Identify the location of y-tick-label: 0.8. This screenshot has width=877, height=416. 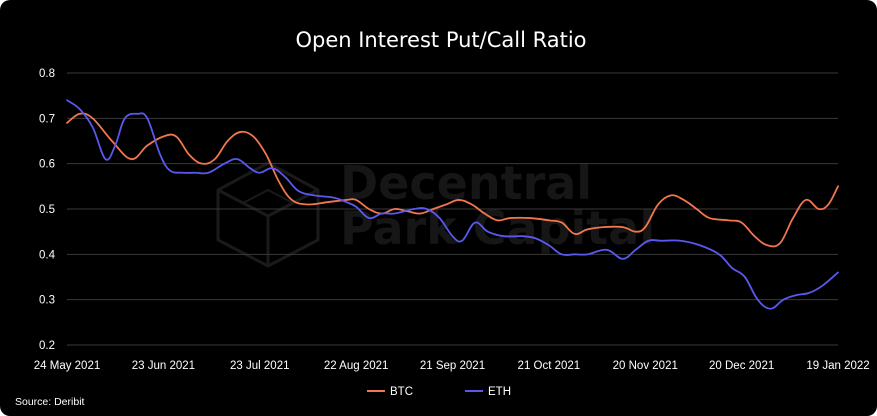
(47, 74).